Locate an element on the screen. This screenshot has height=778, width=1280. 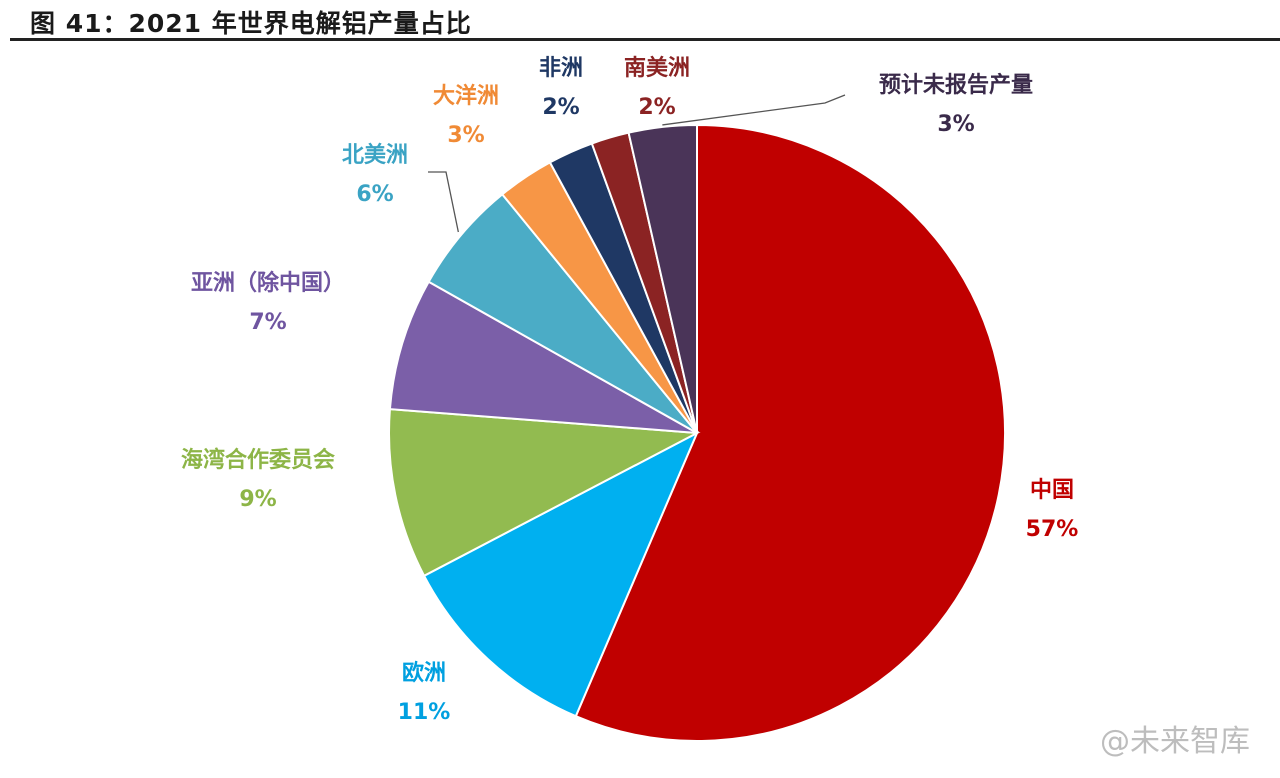
slice-percent-label: 6% is located at coordinates (374, 194).